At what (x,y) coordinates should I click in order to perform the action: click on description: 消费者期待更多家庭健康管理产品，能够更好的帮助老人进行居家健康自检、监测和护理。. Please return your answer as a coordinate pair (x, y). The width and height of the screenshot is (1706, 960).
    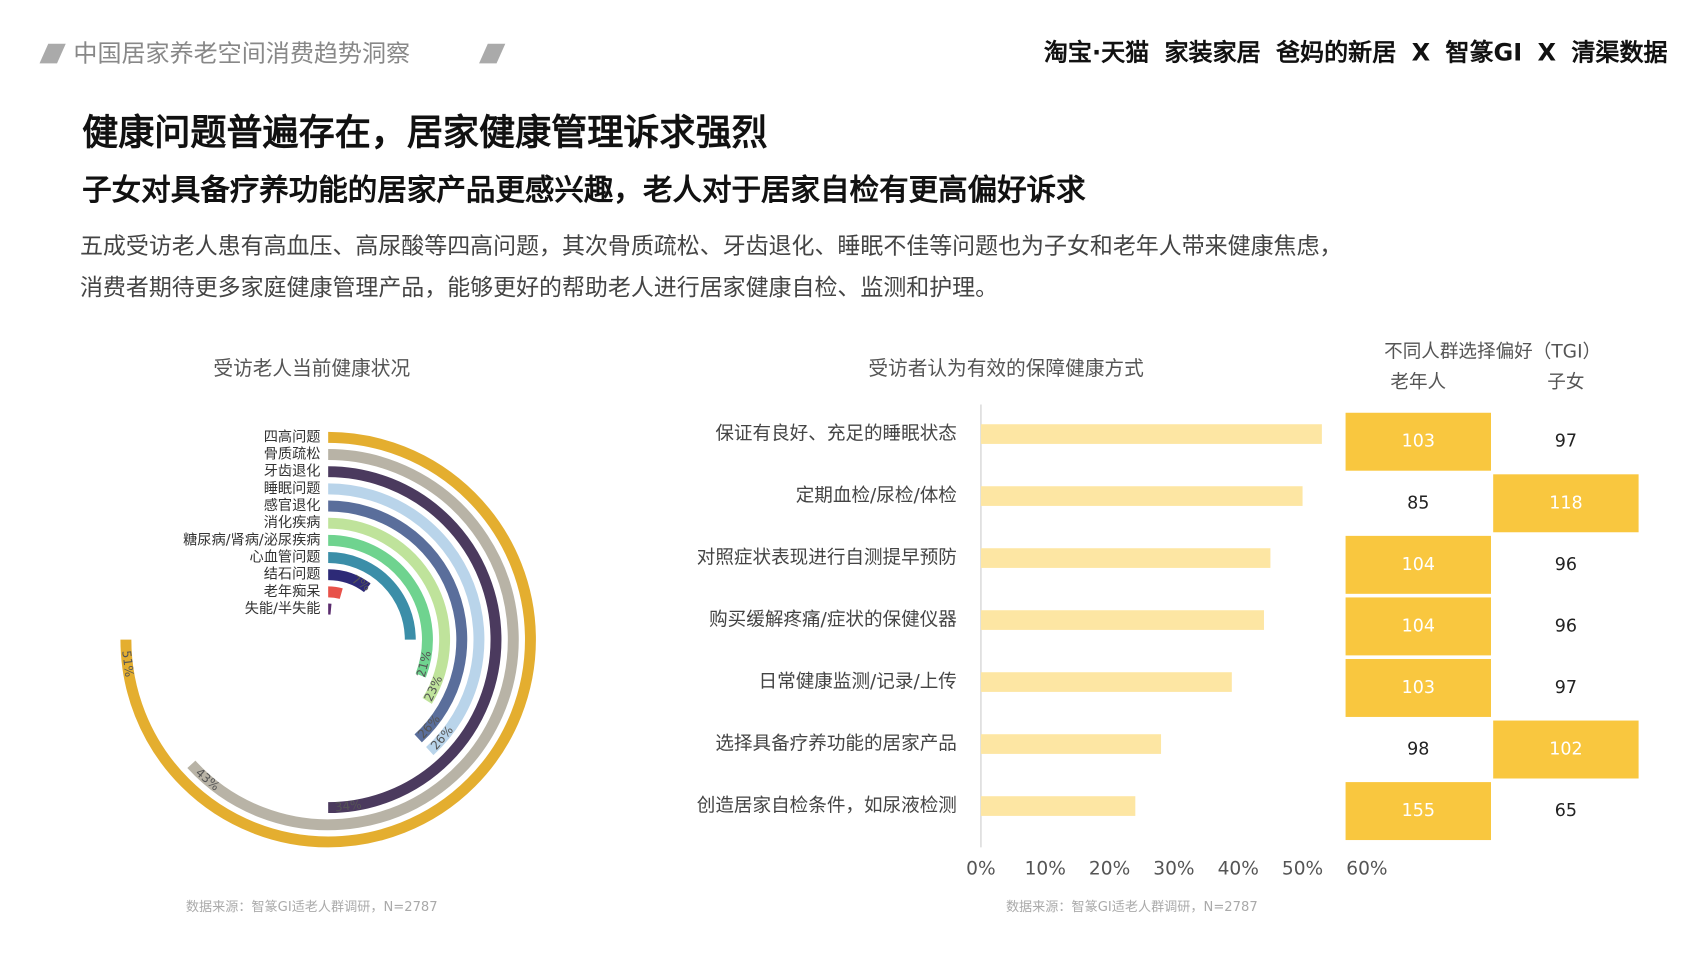
    Looking at the image, I should click on (539, 288).